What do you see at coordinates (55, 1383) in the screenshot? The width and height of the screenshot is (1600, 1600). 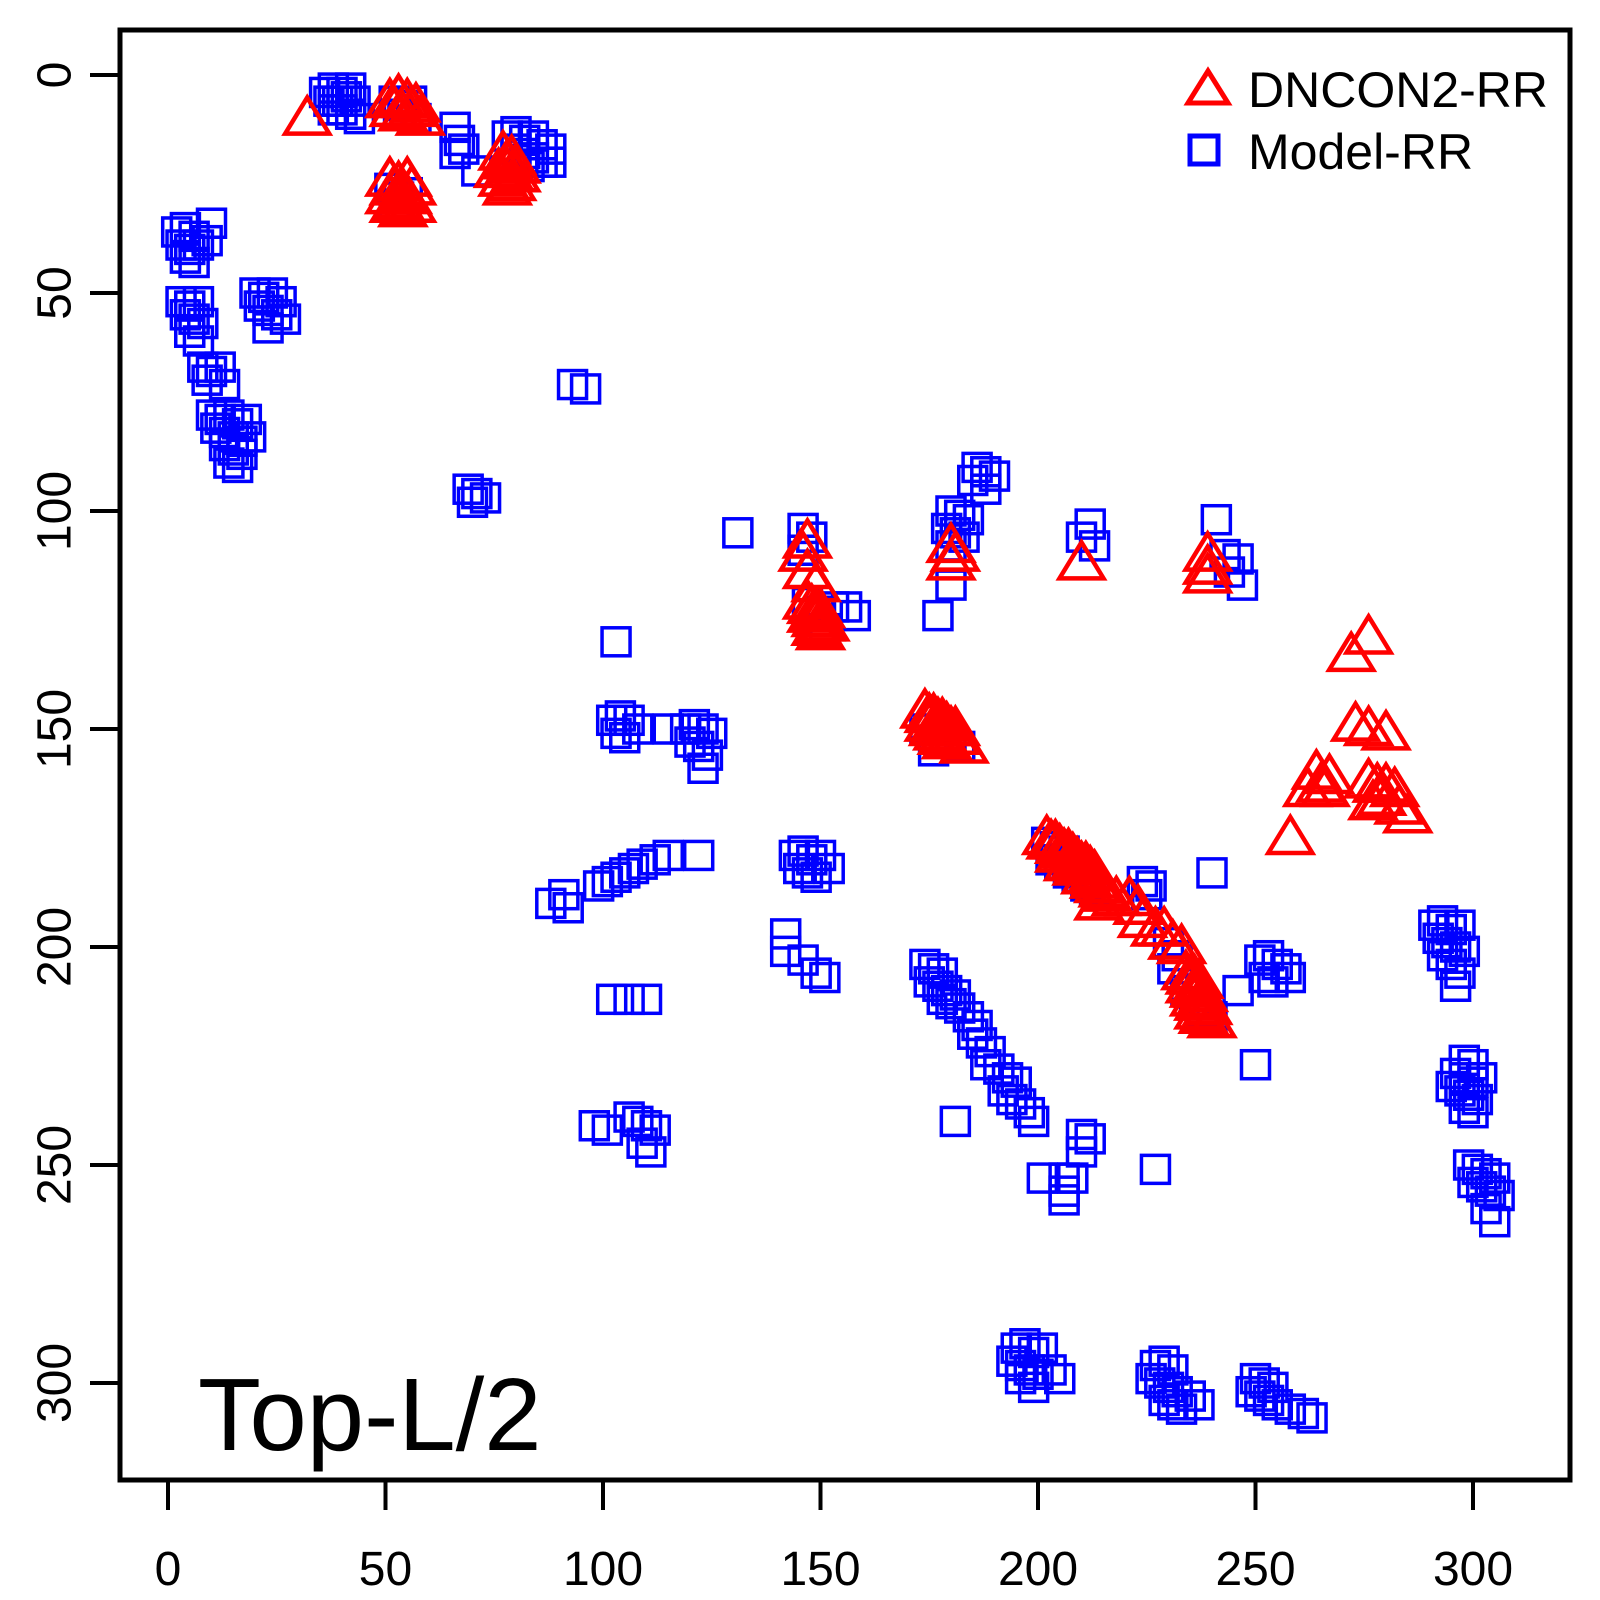 I see `y-tick-label: 300` at bounding box center [55, 1383].